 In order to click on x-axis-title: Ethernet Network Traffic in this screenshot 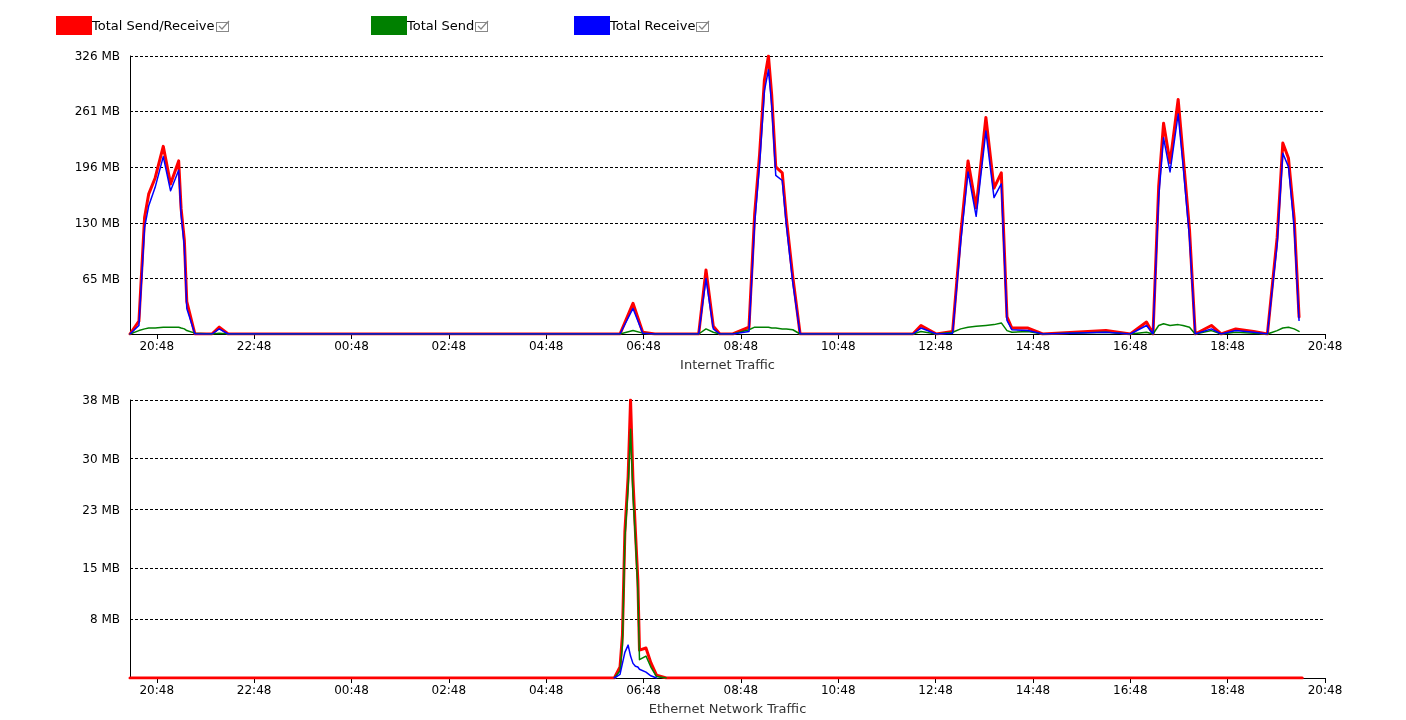, I will do `click(727, 708)`.